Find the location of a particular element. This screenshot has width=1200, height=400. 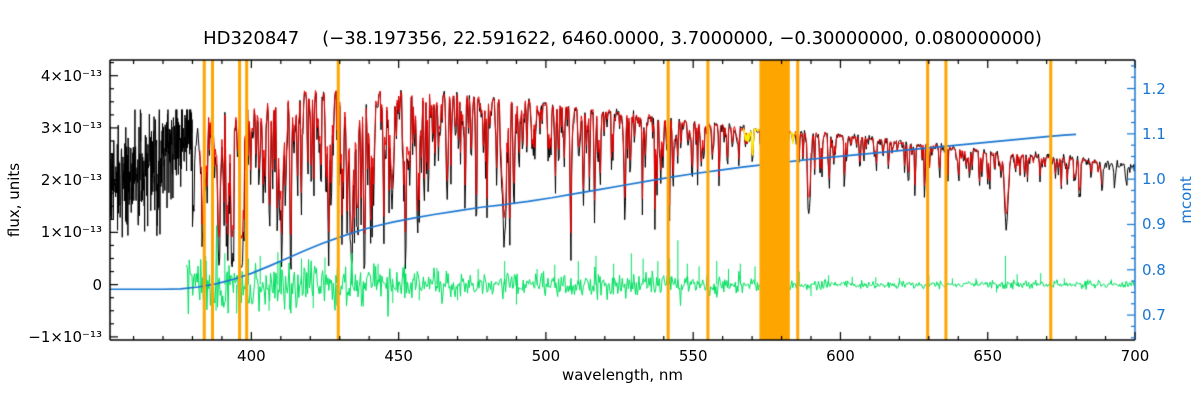

x-tick-label: 600 is located at coordinates (840, 356).